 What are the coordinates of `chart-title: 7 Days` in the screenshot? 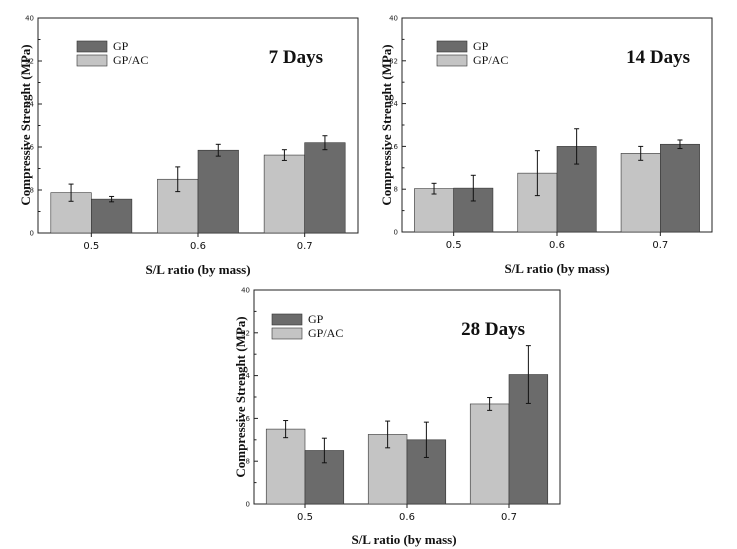 It's located at (296, 57).